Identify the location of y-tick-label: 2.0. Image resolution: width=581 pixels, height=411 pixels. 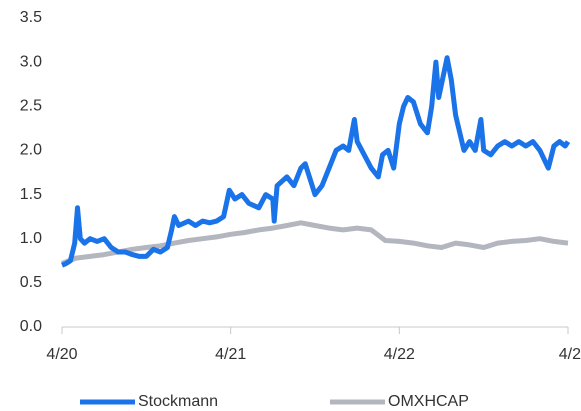
(31, 150).